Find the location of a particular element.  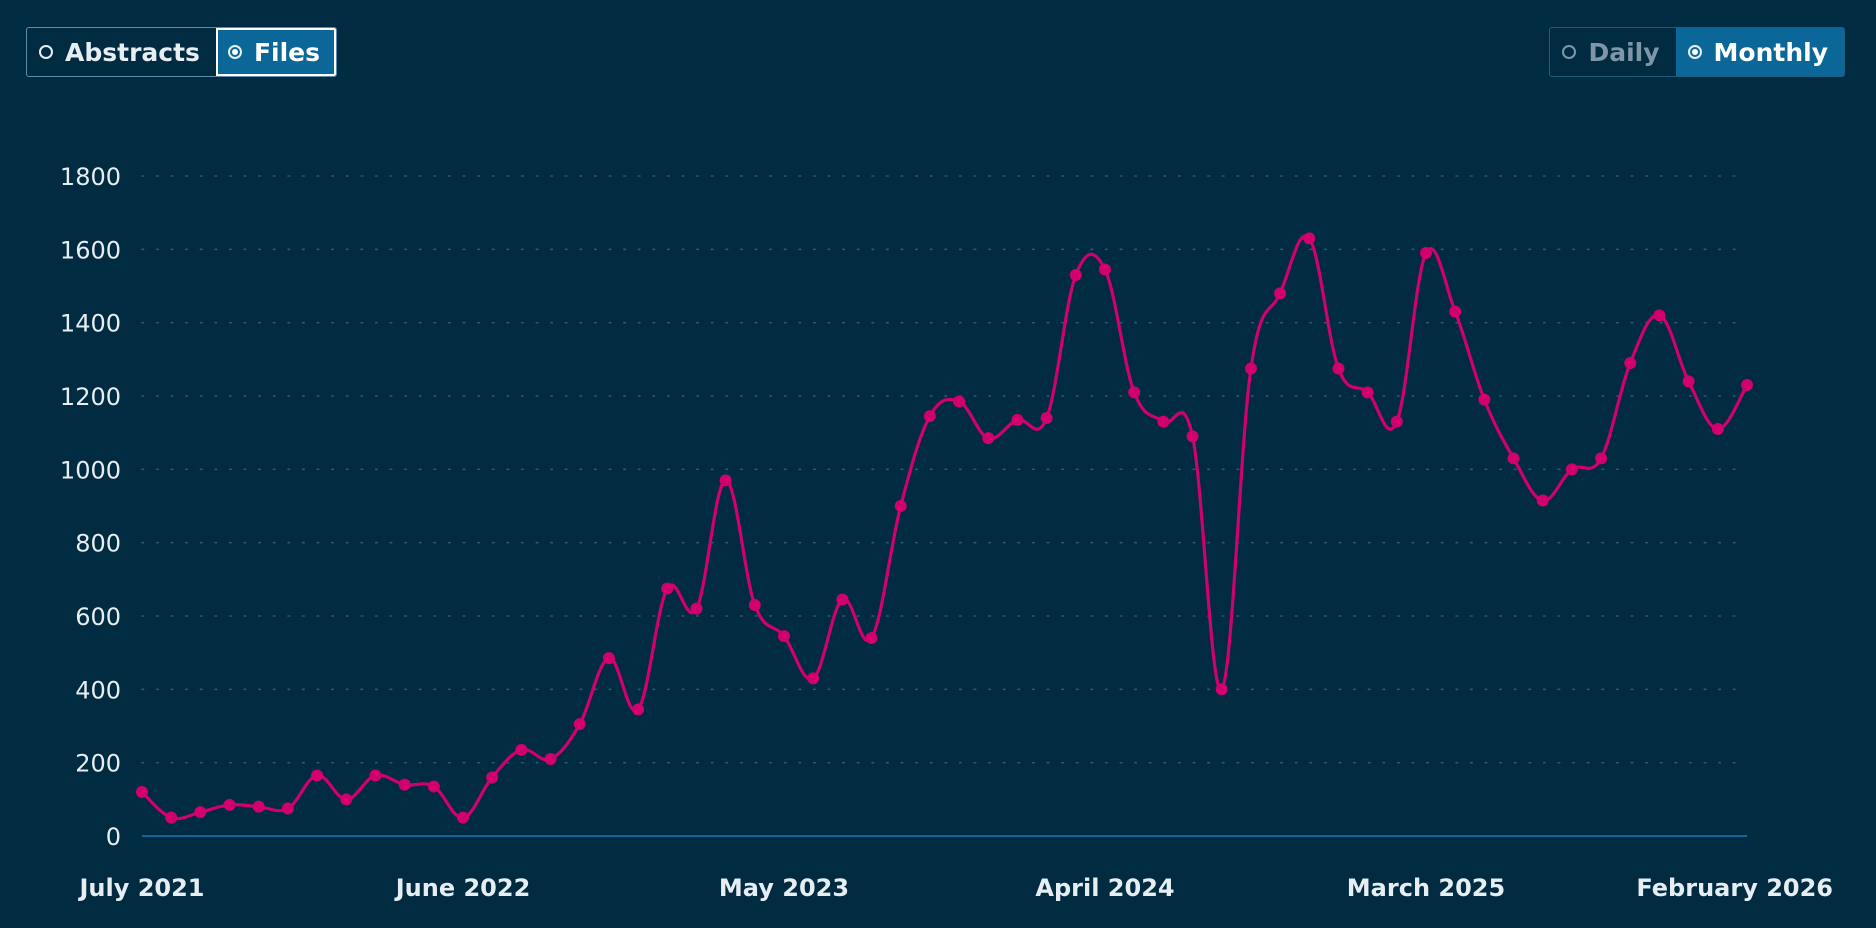

abstracts-label: Abstracts is located at coordinates (132, 52).